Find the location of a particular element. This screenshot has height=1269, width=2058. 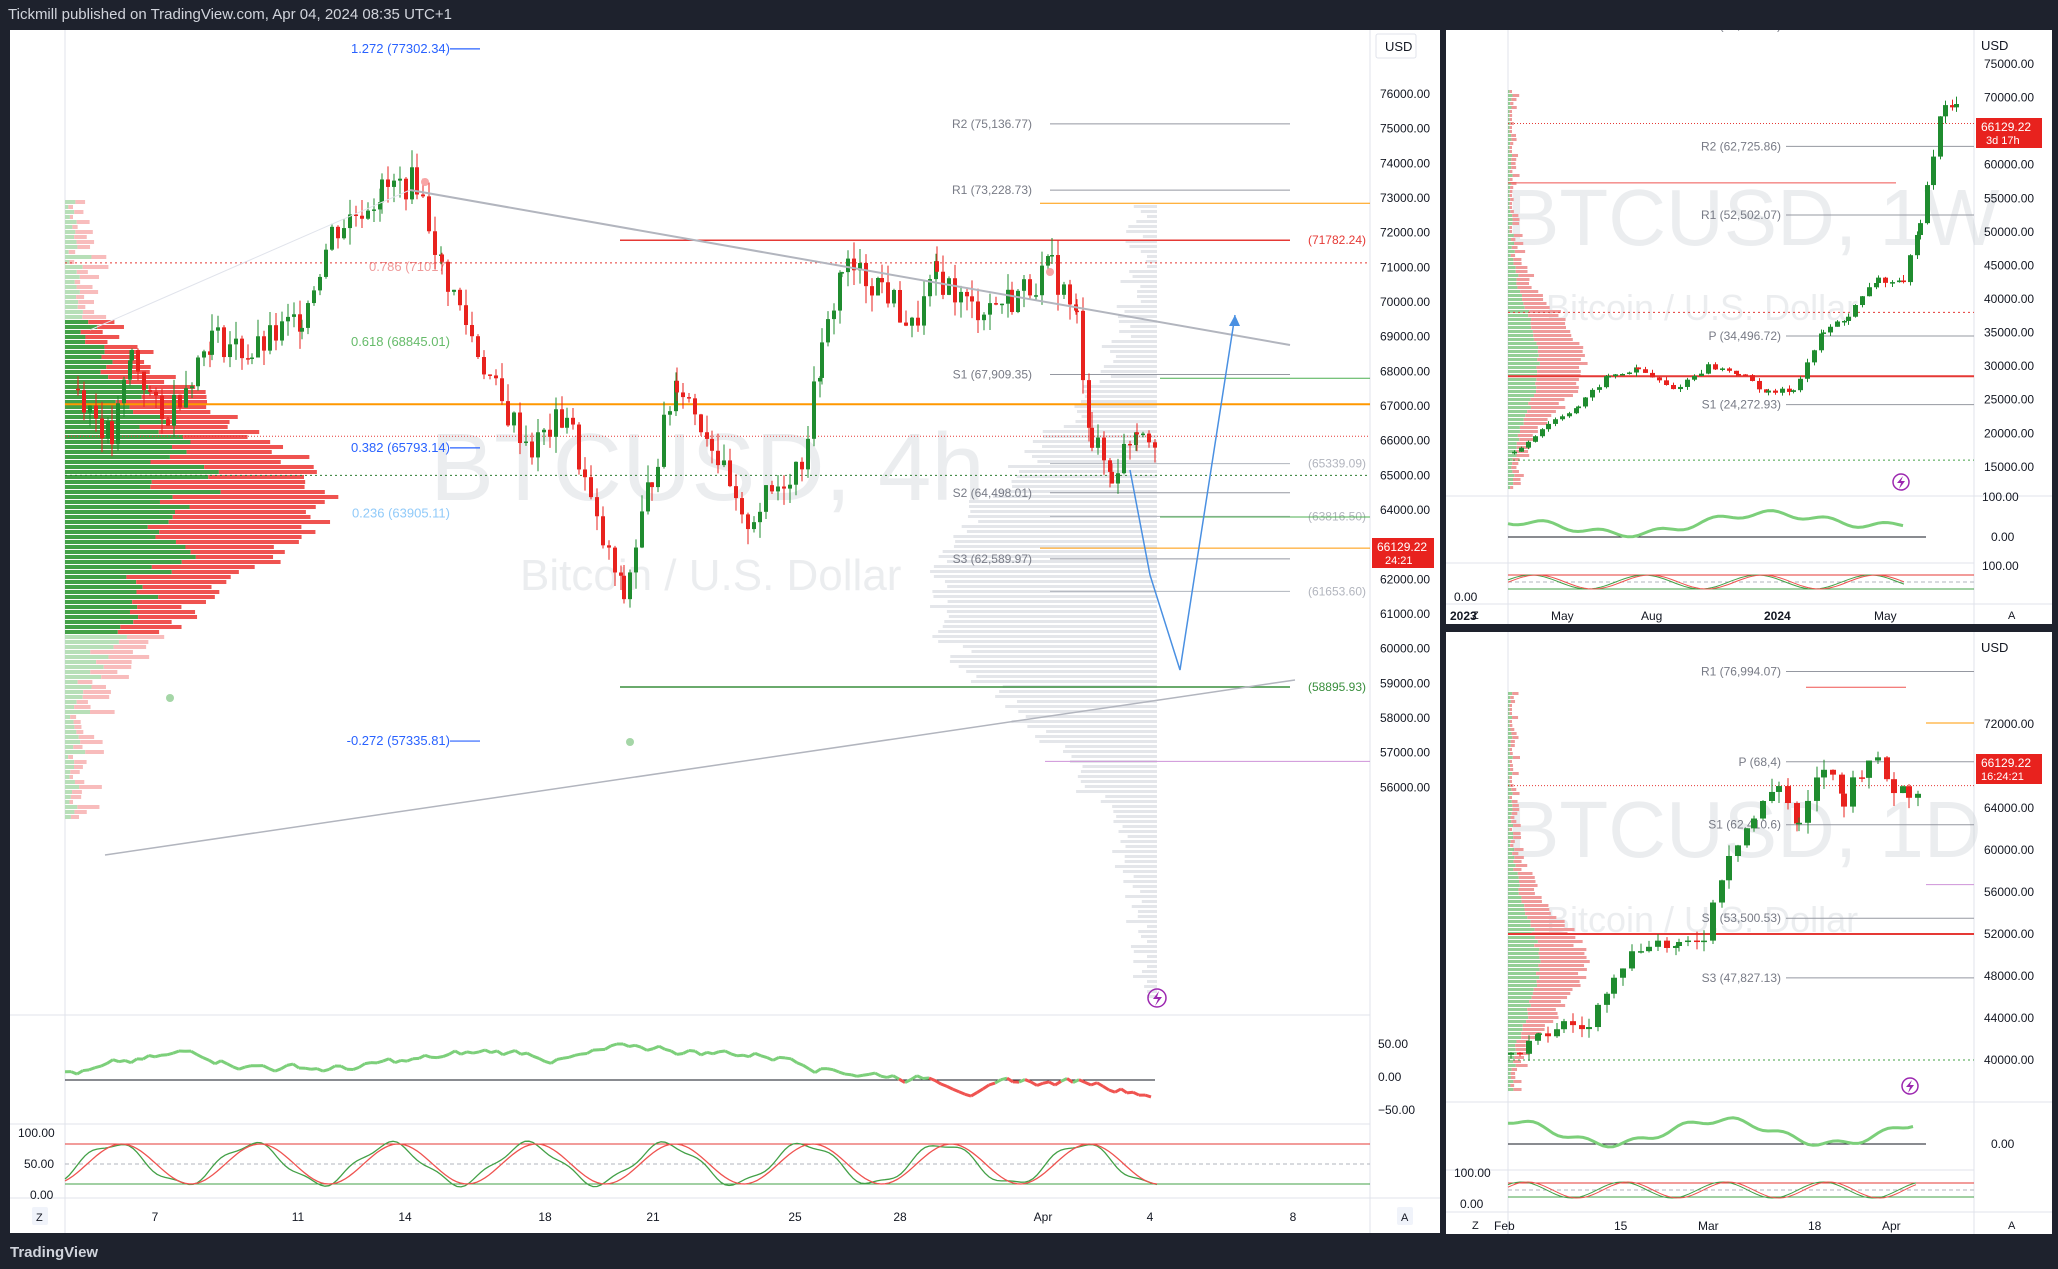

daily-lightning-icon is located at coordinates (1910, 1086).